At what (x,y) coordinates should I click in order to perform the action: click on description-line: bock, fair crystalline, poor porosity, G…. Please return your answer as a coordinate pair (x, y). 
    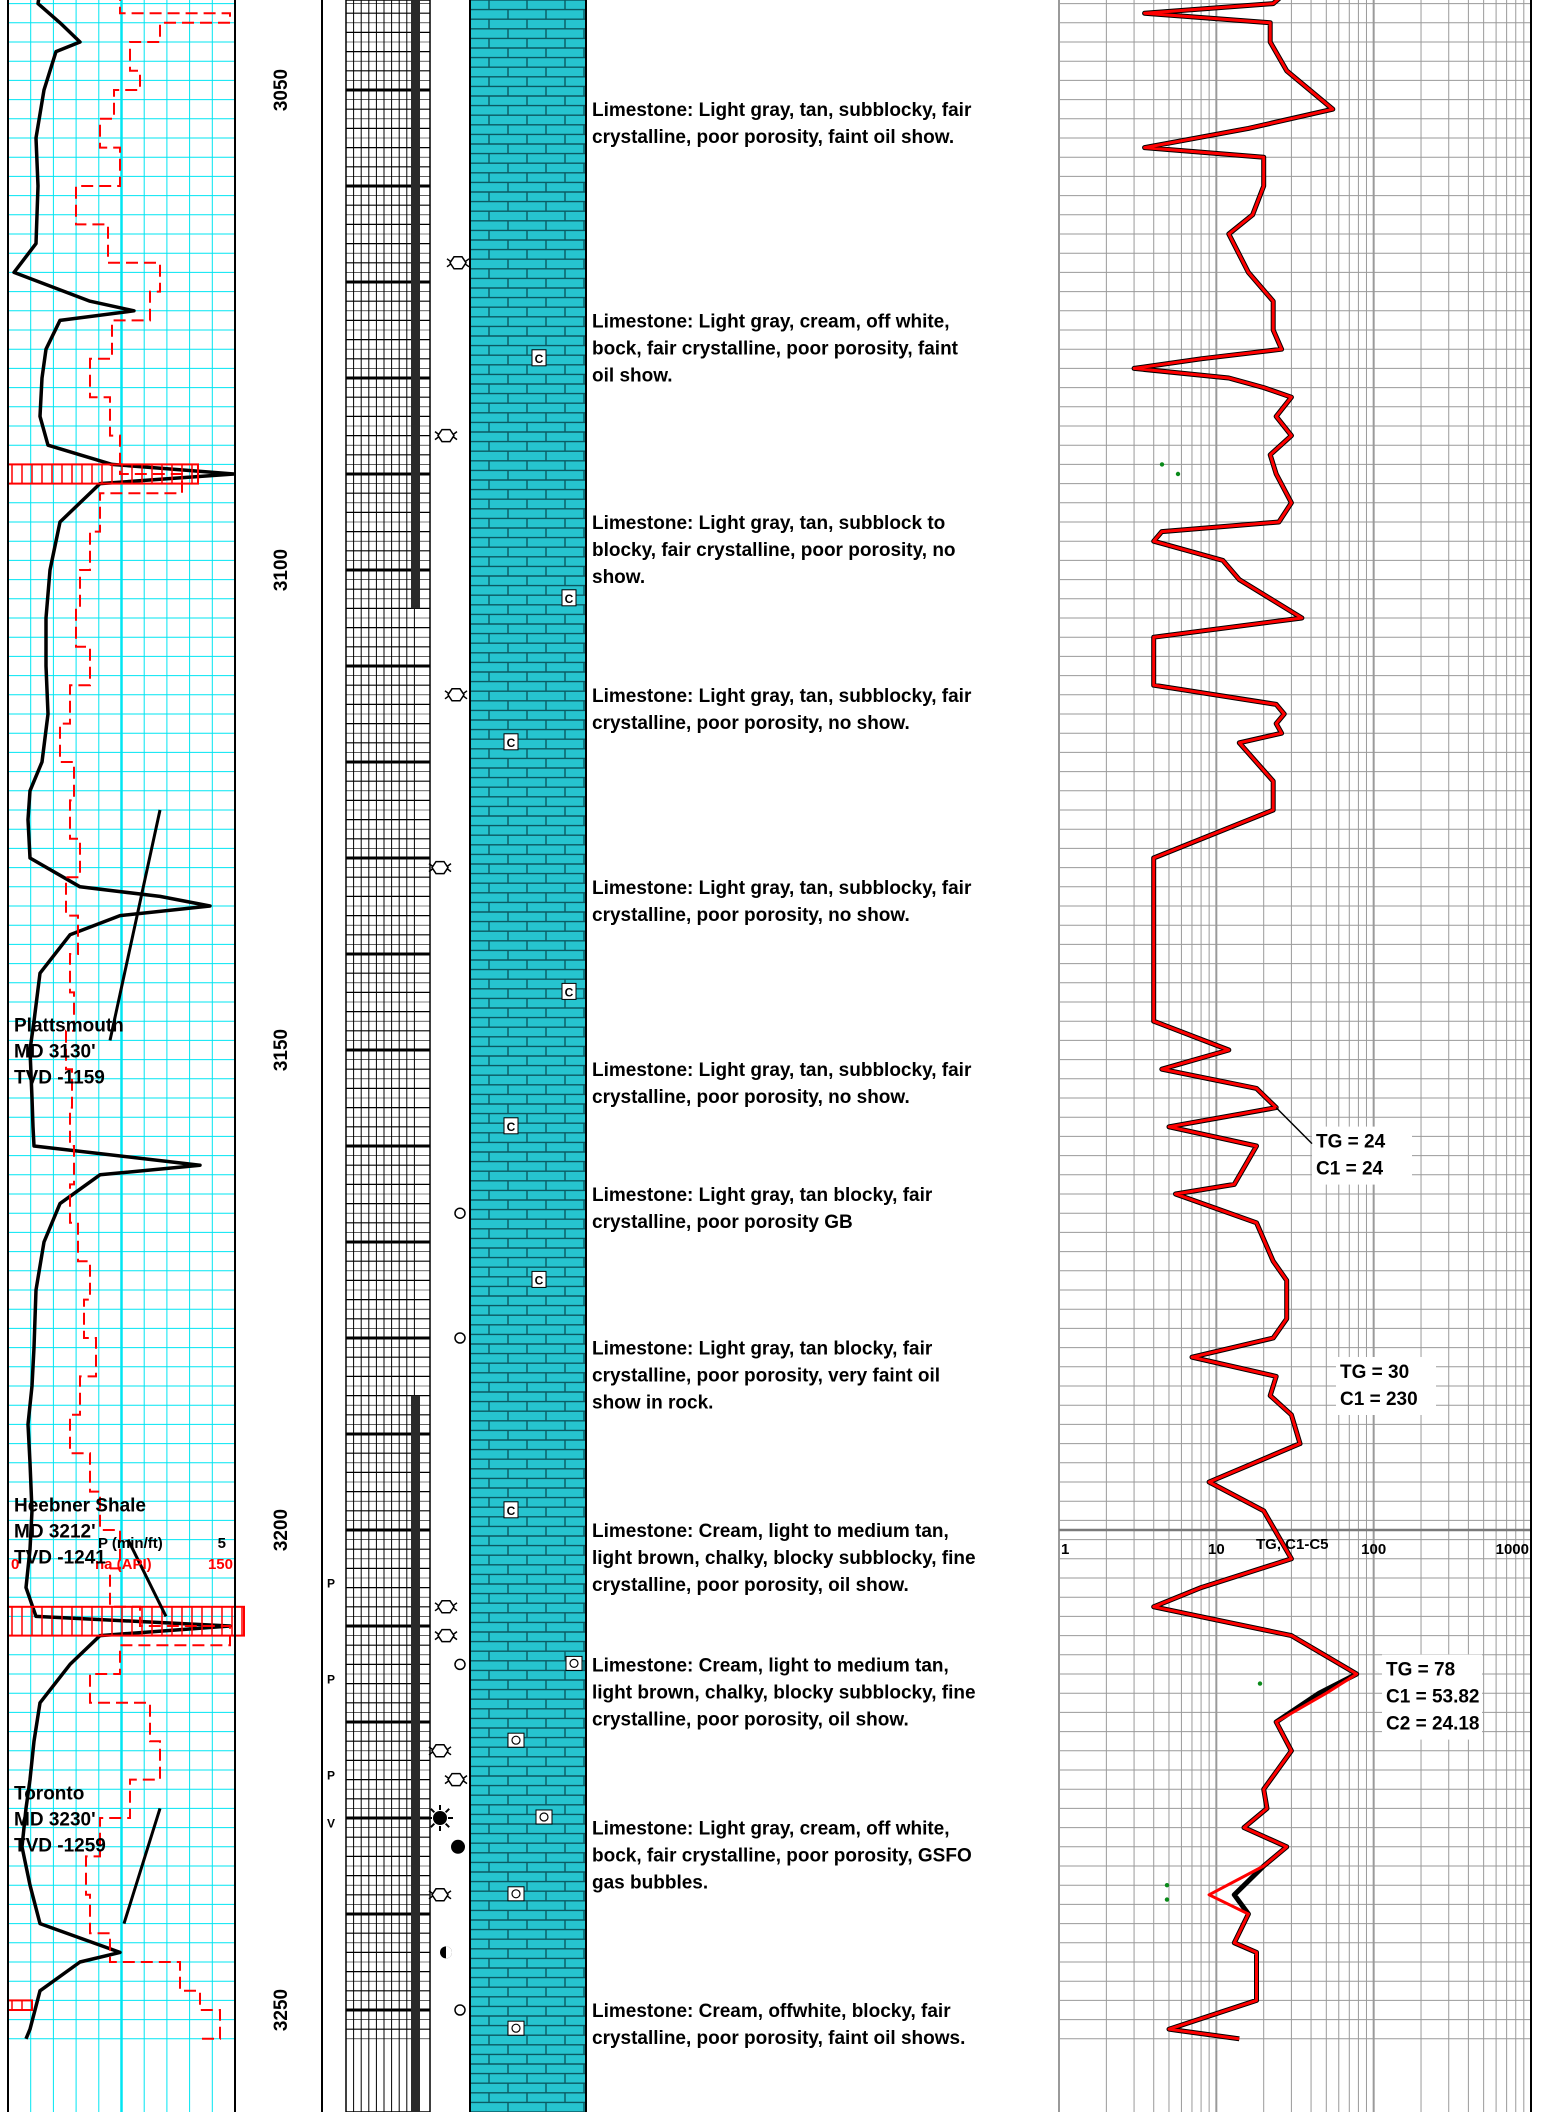
    Looking at the image, I should click on (782, 1856).